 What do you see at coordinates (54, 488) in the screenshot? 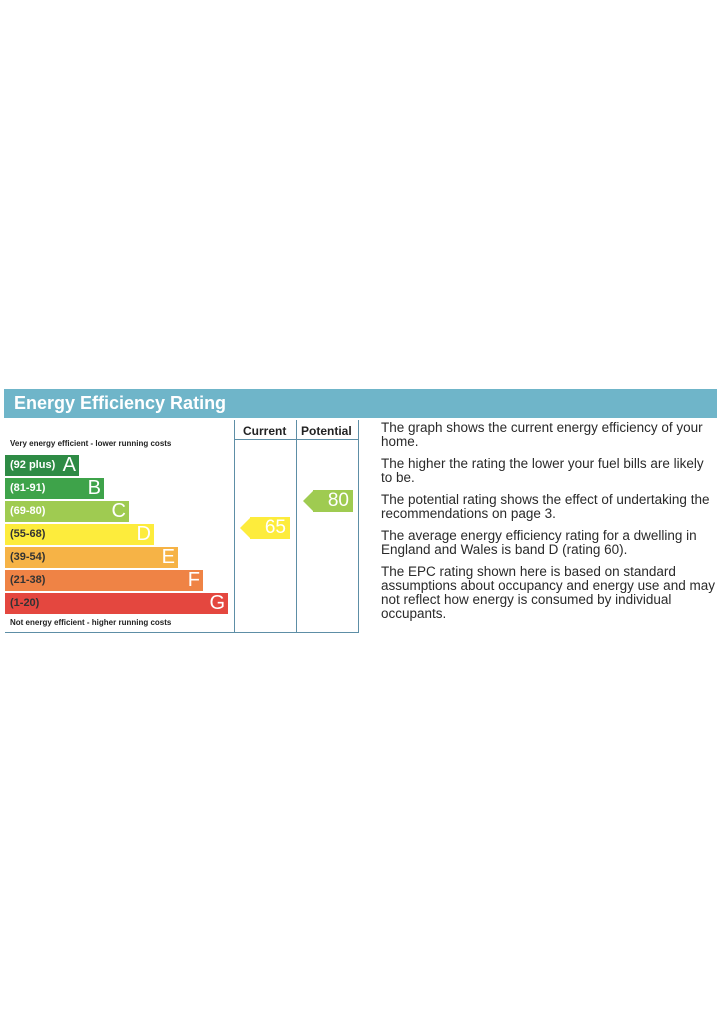
I see `band-b: (81-91) B` at bounding box center [54, 488].